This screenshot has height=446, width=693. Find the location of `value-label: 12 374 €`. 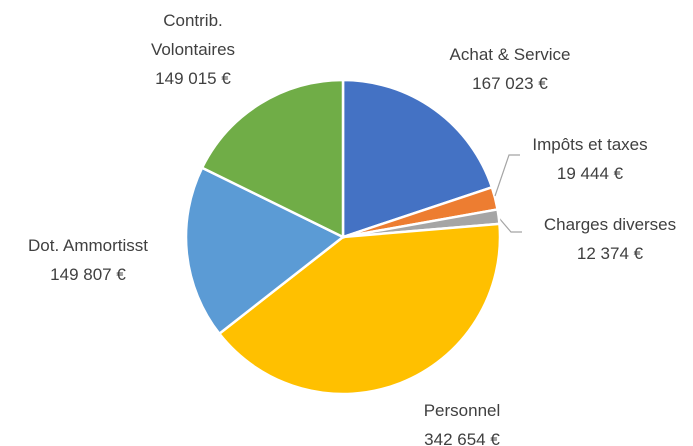

value-label: 12 374 € is located at coordinates (610, 253).